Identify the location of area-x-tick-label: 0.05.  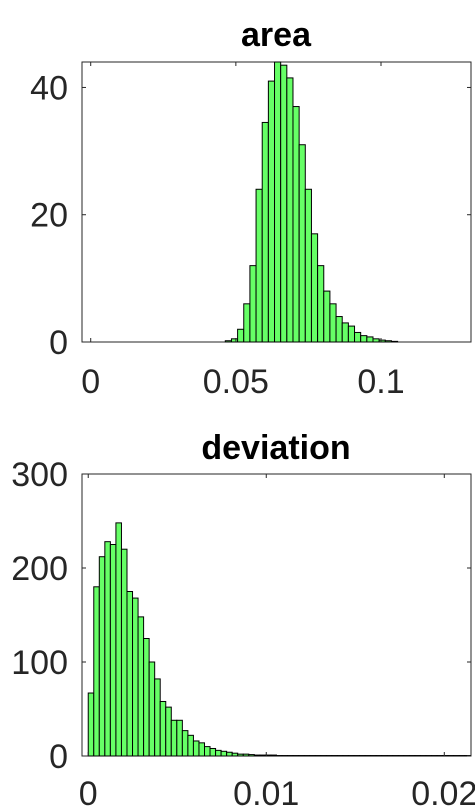
(236, 382).